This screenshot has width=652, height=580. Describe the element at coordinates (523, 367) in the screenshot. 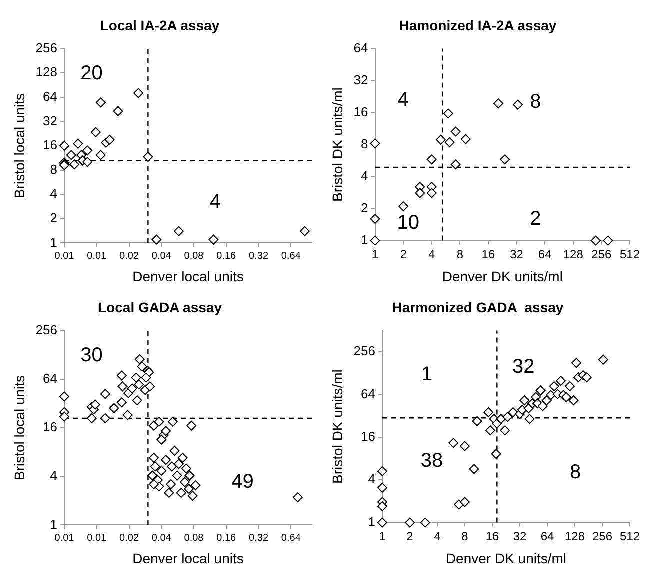

I see `annotation: 32` at that location.